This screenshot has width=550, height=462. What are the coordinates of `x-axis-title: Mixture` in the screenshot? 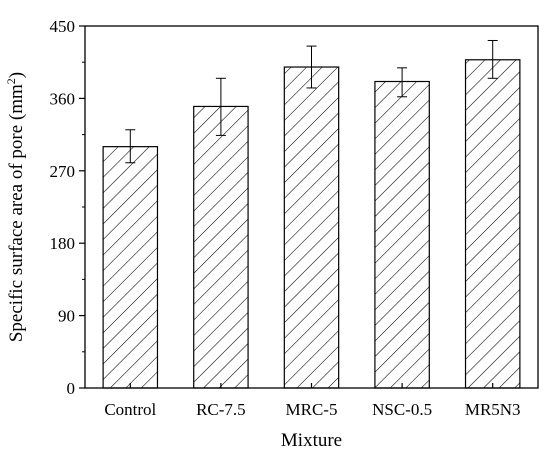 It's located at (311, 440).